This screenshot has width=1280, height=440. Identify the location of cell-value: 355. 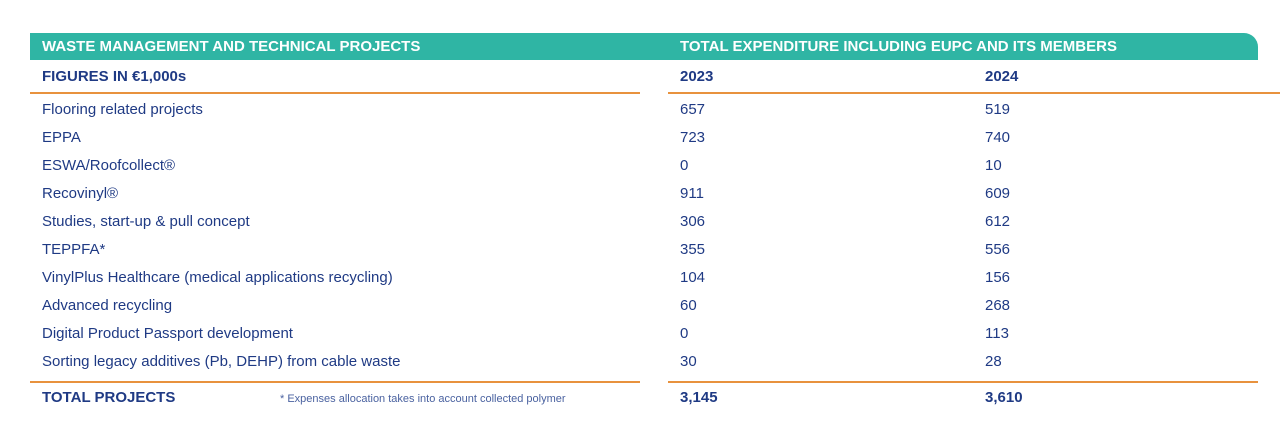
(693, 249).